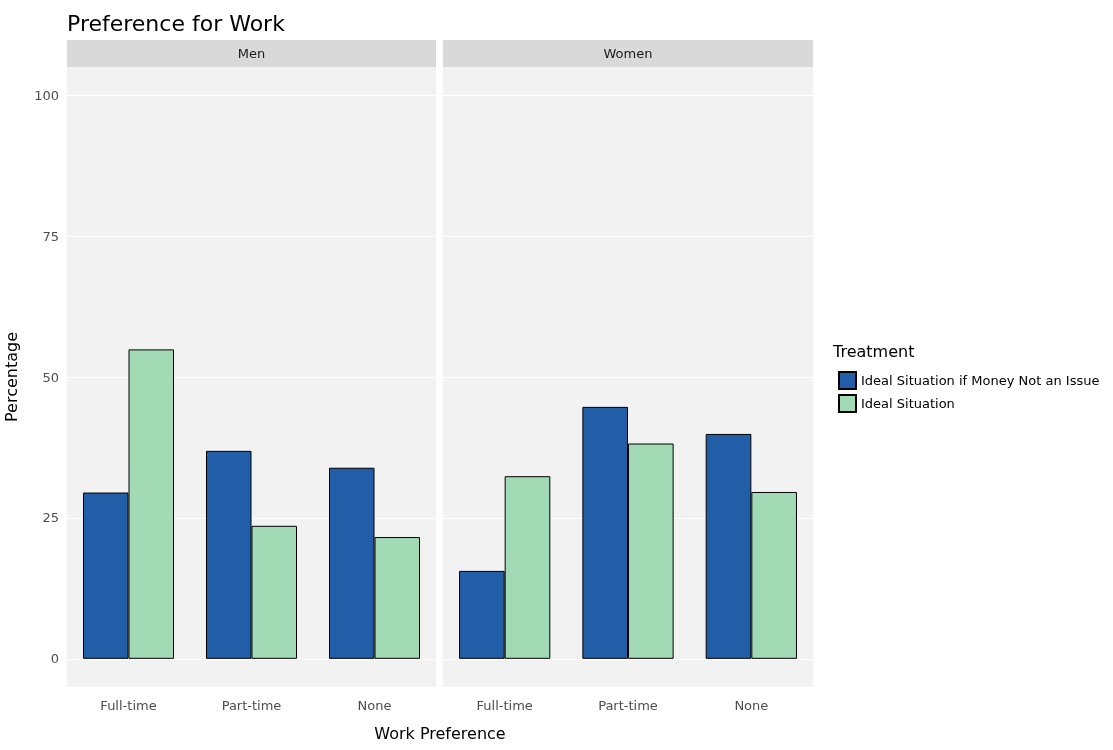 The width and height of the screenshot is (1113, 750). I want to click on legend-label: Ideal Situation, so click(908, 403).